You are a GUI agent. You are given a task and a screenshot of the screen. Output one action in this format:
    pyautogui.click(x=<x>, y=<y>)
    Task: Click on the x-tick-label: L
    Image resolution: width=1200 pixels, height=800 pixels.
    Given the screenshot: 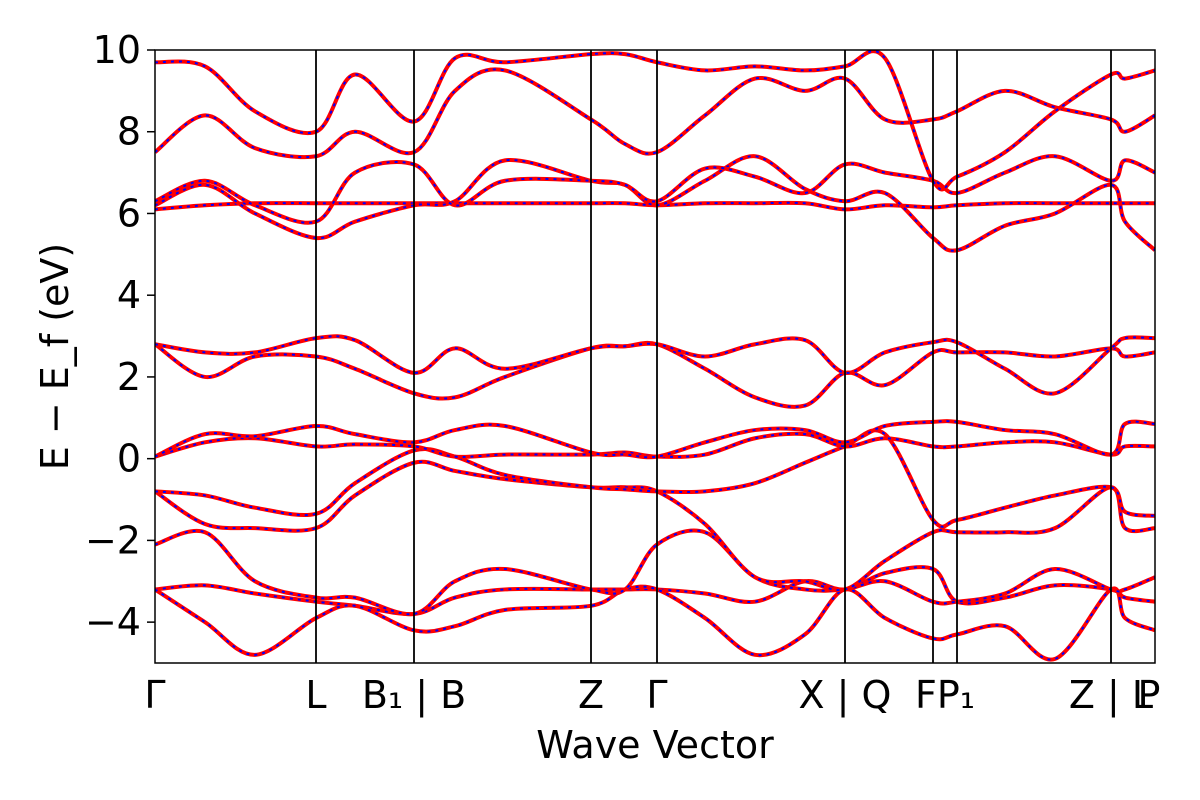 What is the action you would take?
    pyautogui.click(x=315, y=695)
    